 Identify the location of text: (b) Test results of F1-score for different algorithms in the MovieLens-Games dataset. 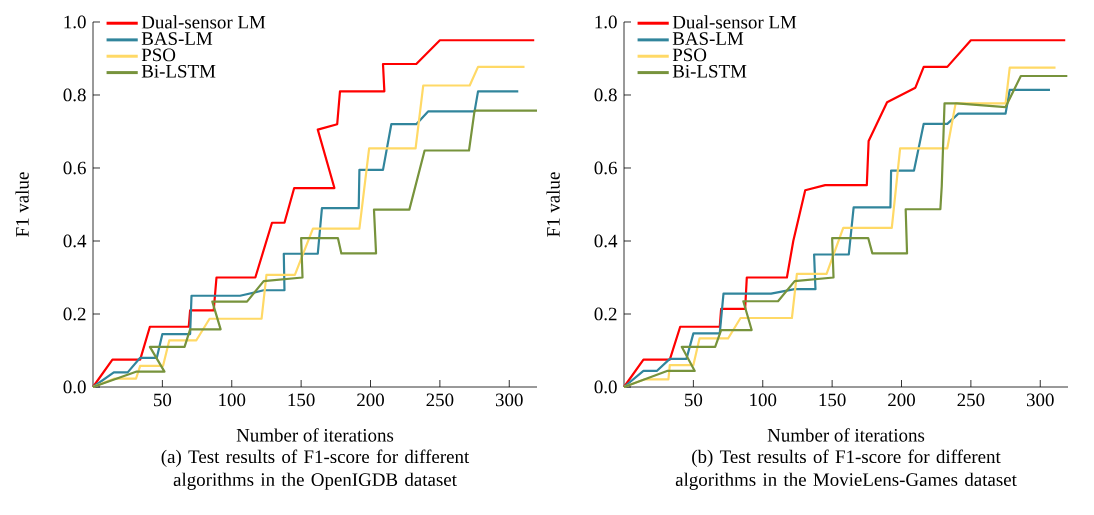
(846, 469).